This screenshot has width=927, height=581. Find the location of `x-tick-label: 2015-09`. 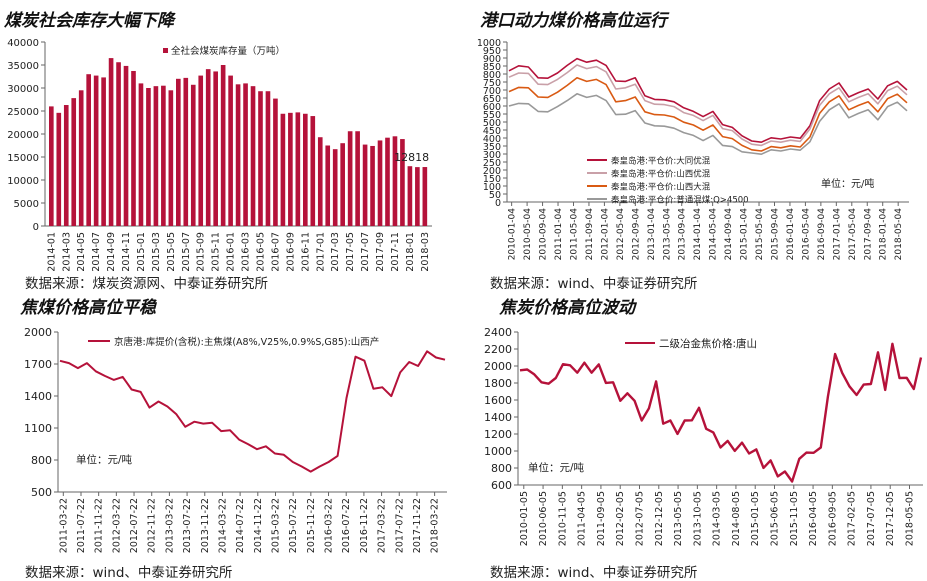

x-tick-label: 2015-09 is located at coordinates (201, 252).